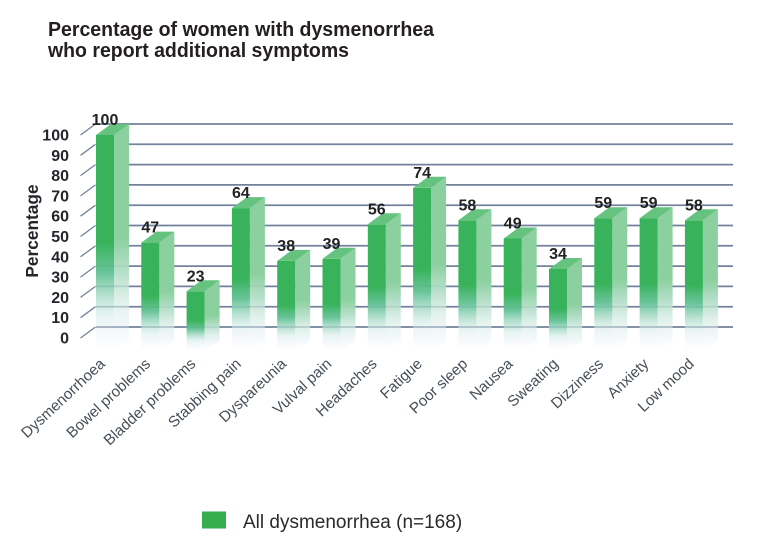  I want to click on svg-text: 30, so click(60, 278).